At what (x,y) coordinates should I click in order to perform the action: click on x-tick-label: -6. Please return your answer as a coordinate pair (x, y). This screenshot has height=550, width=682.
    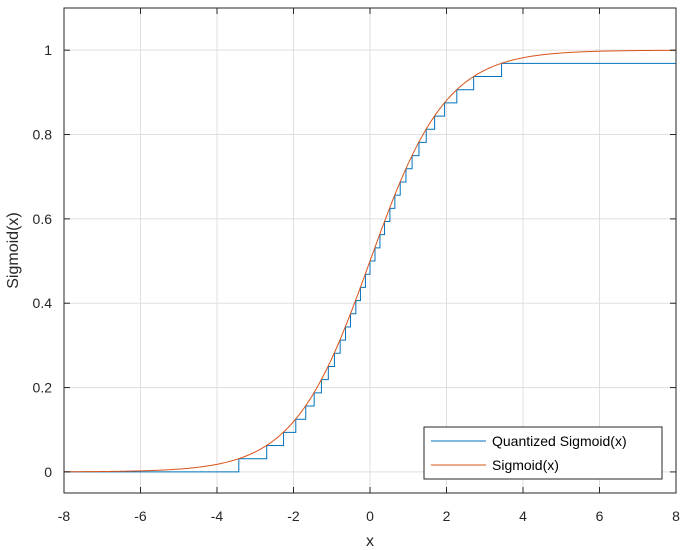
    Looking at the image, I should click on (140, 516).